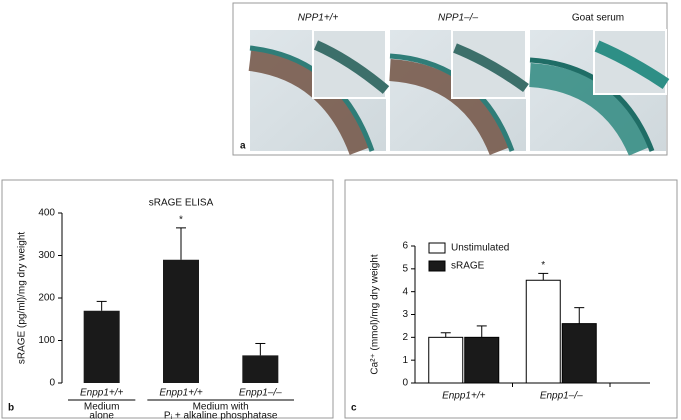 Image resolution: width=681 pixels, height=420 pixels. Describe the element at coordinates (101, 415) in the screenshot. I see `group-label: alone` at that location.